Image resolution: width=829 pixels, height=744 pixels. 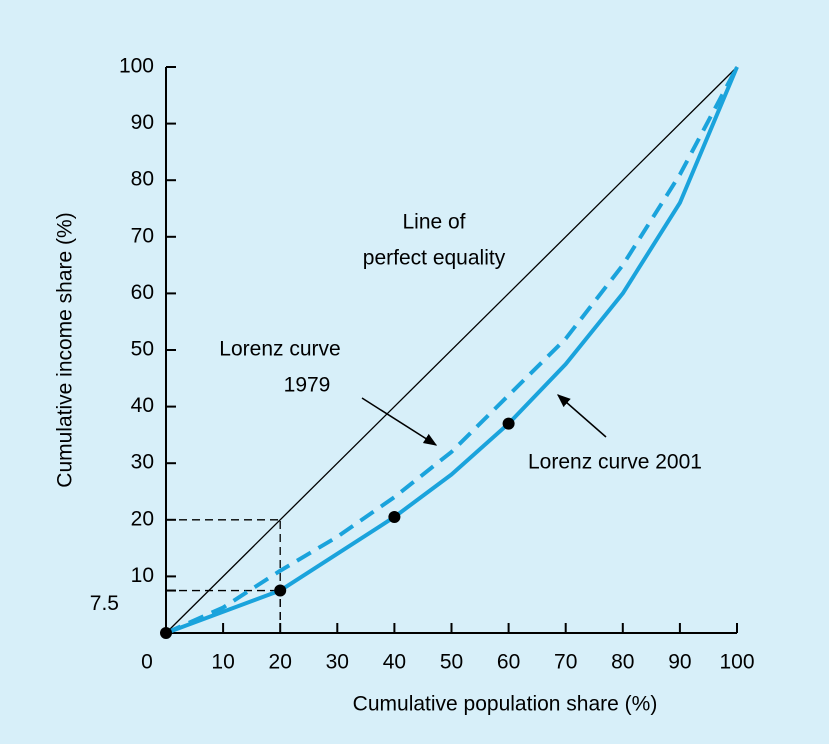 I want to click on y-tick-label: 90, so click(x=142, y=122).